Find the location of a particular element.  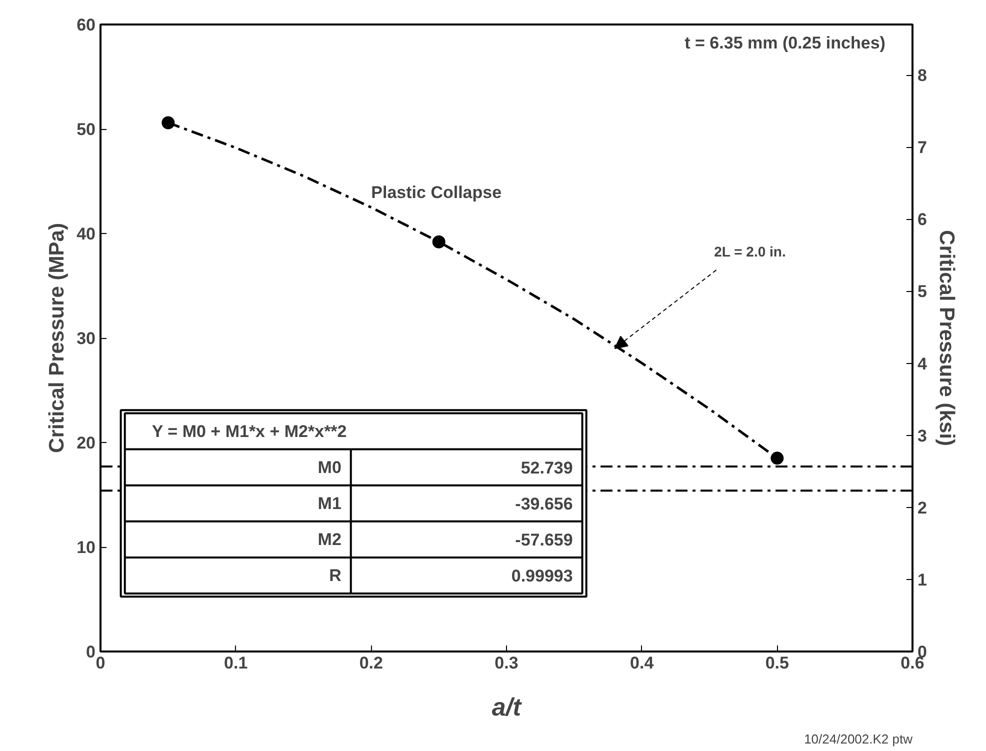

y2-tick-label: 4 is located at coordinates (923, 364).